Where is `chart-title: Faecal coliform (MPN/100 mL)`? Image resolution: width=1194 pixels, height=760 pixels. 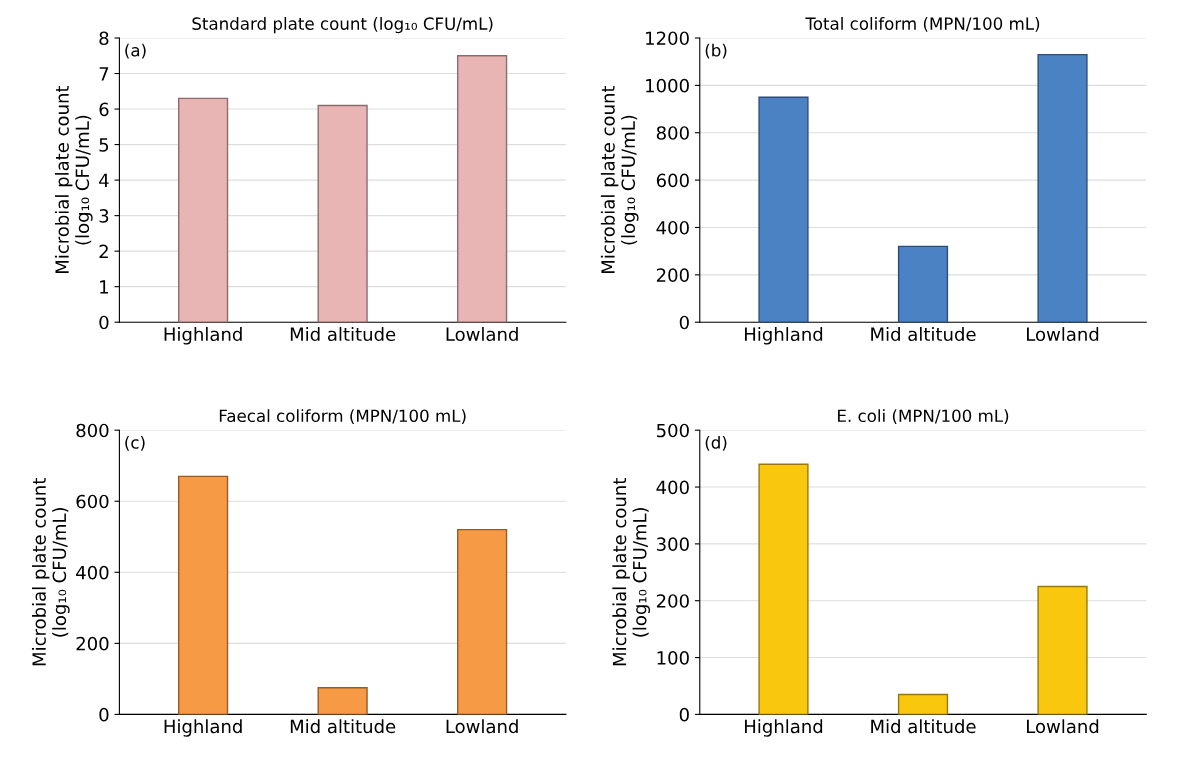
chart-title: Faecal coliform (MPN/100 mL) is located at coordinates (342, 417).